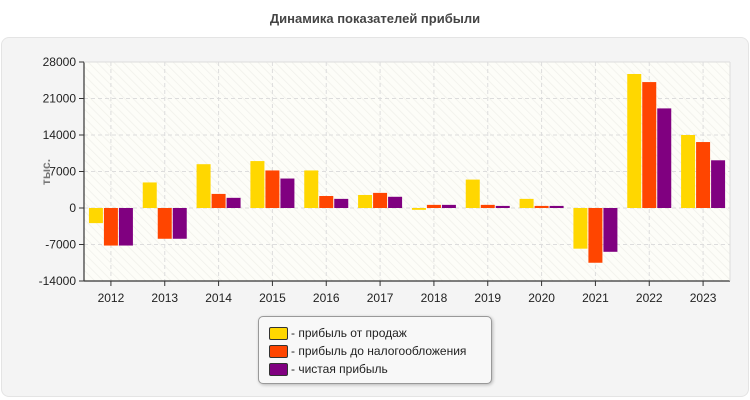 The width and height of the screenshot is (750, 400). Describe the element at coordinates (60, 99) in the screenshot. I see `y-tick-label: 21000` at that location.